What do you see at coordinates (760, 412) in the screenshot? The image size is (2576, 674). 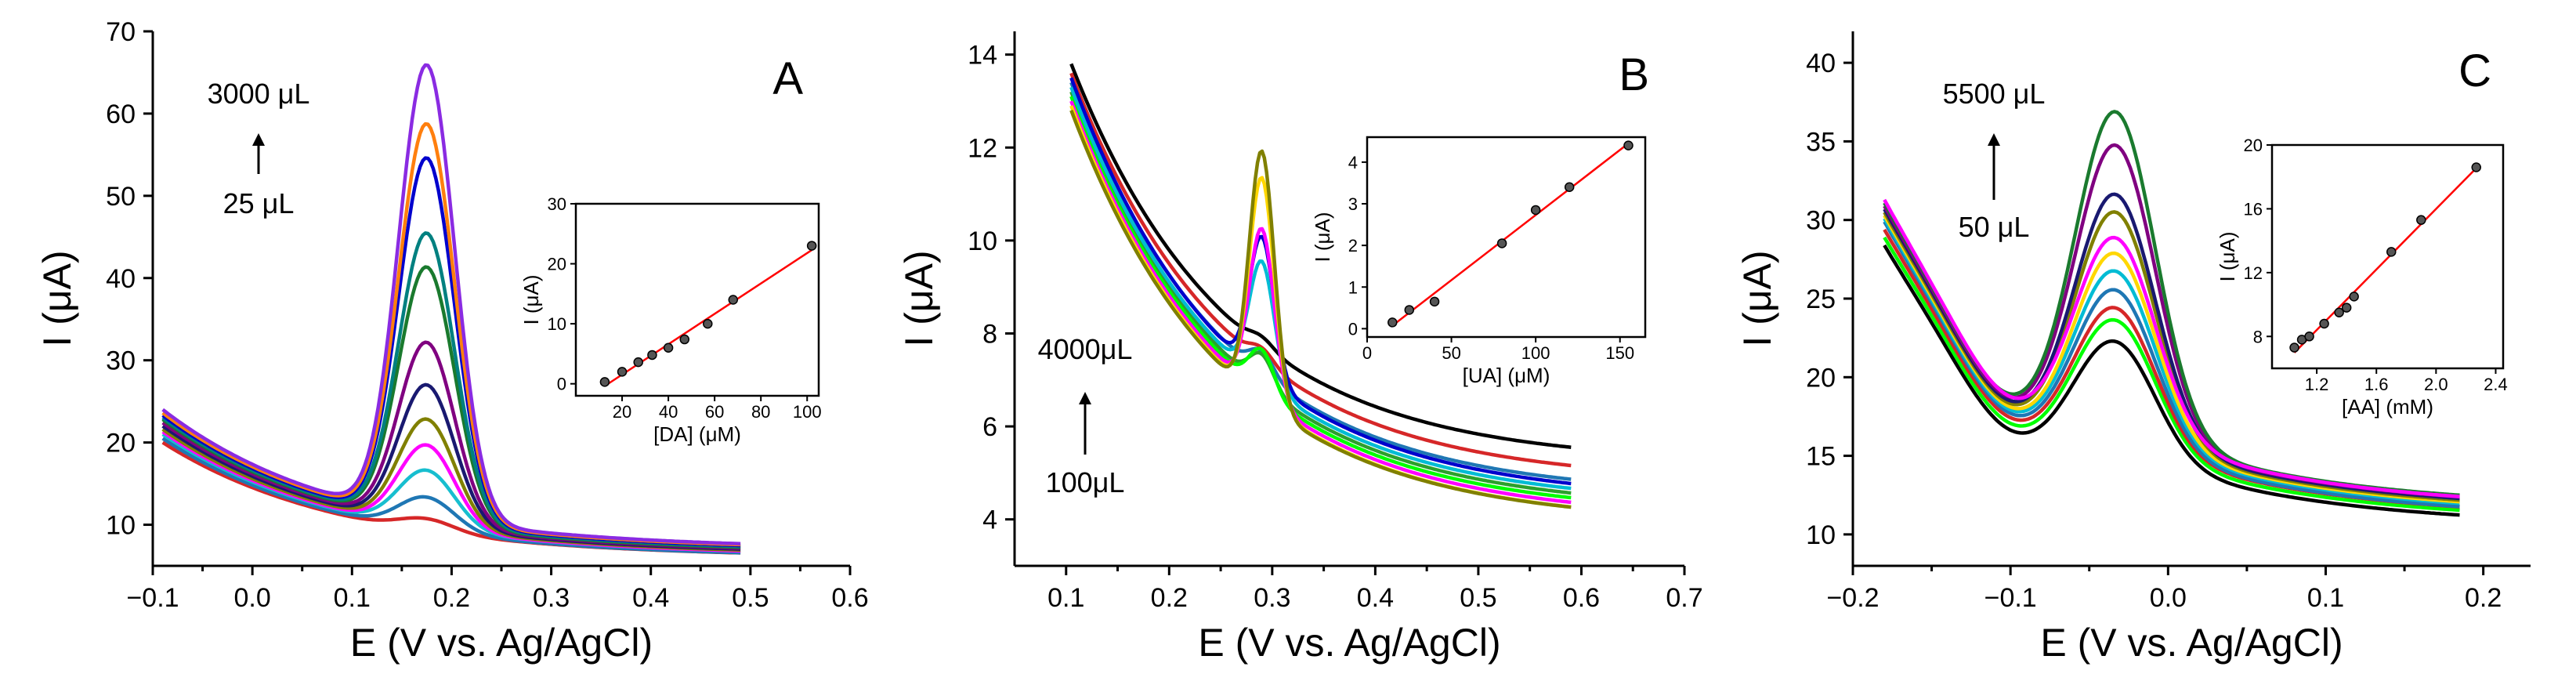 I see `inset-x-tick-label: 80` at bounding box center [760, 412].